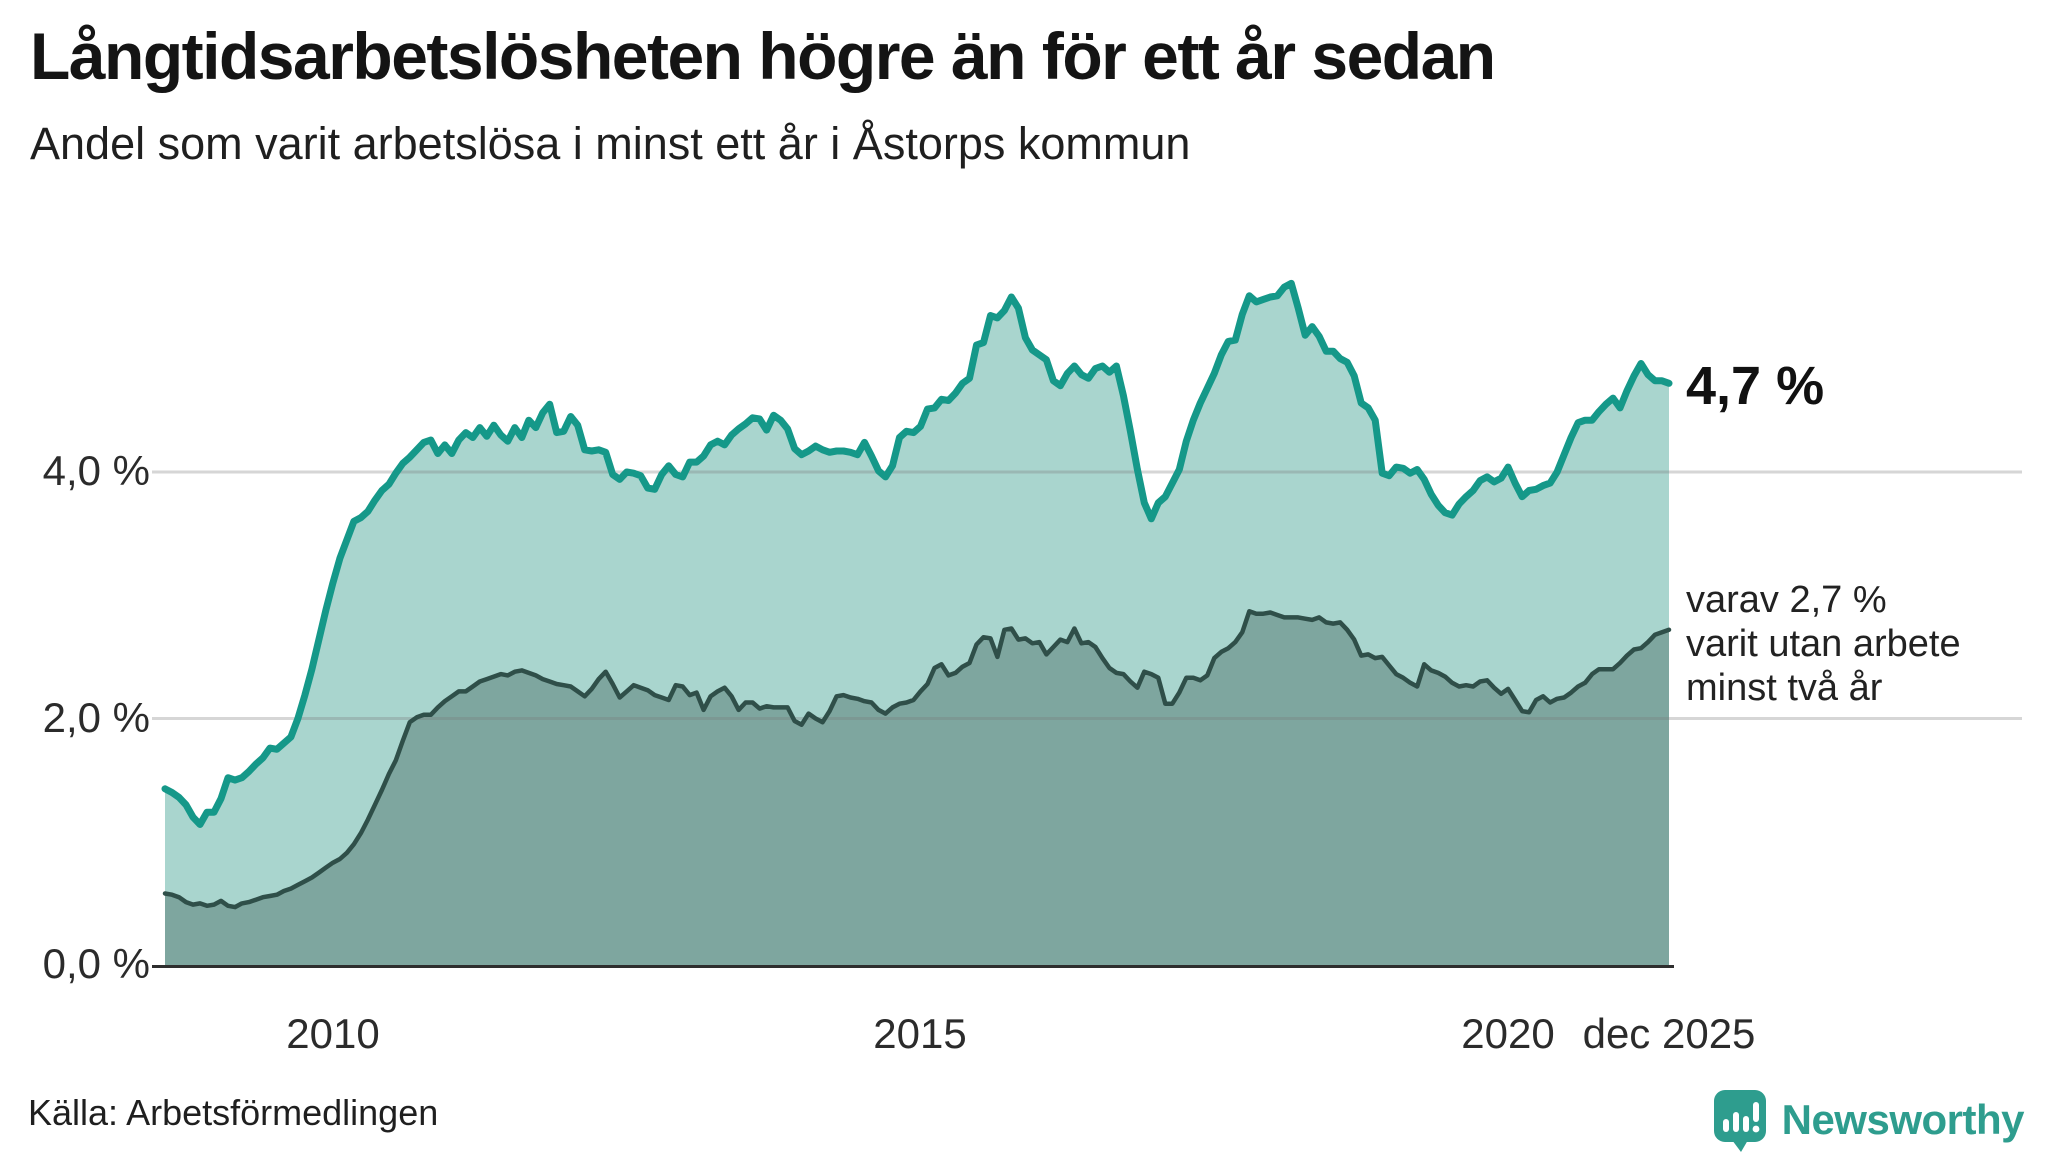 The image size is (2048, 1152). I want to click on x-tick-2020: 2020, so click(1508, 1033).